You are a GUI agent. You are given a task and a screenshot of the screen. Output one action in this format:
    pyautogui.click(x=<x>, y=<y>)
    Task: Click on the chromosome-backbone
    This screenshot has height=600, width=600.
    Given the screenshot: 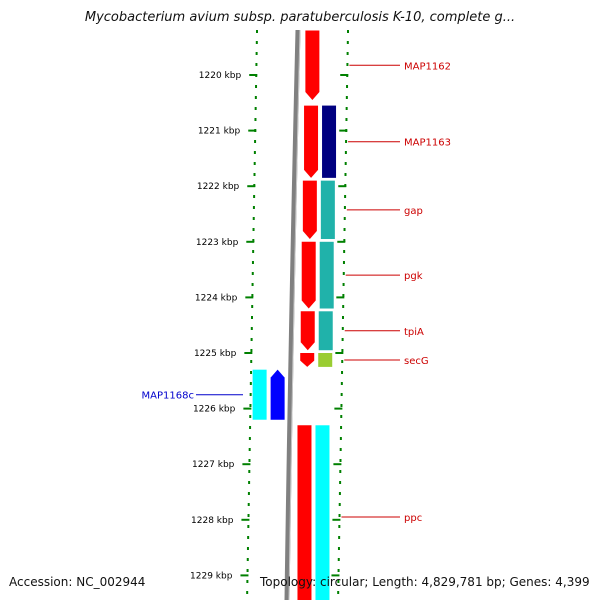 What is the action you would take?
    pyautogui.click(x=292, y=314)
    